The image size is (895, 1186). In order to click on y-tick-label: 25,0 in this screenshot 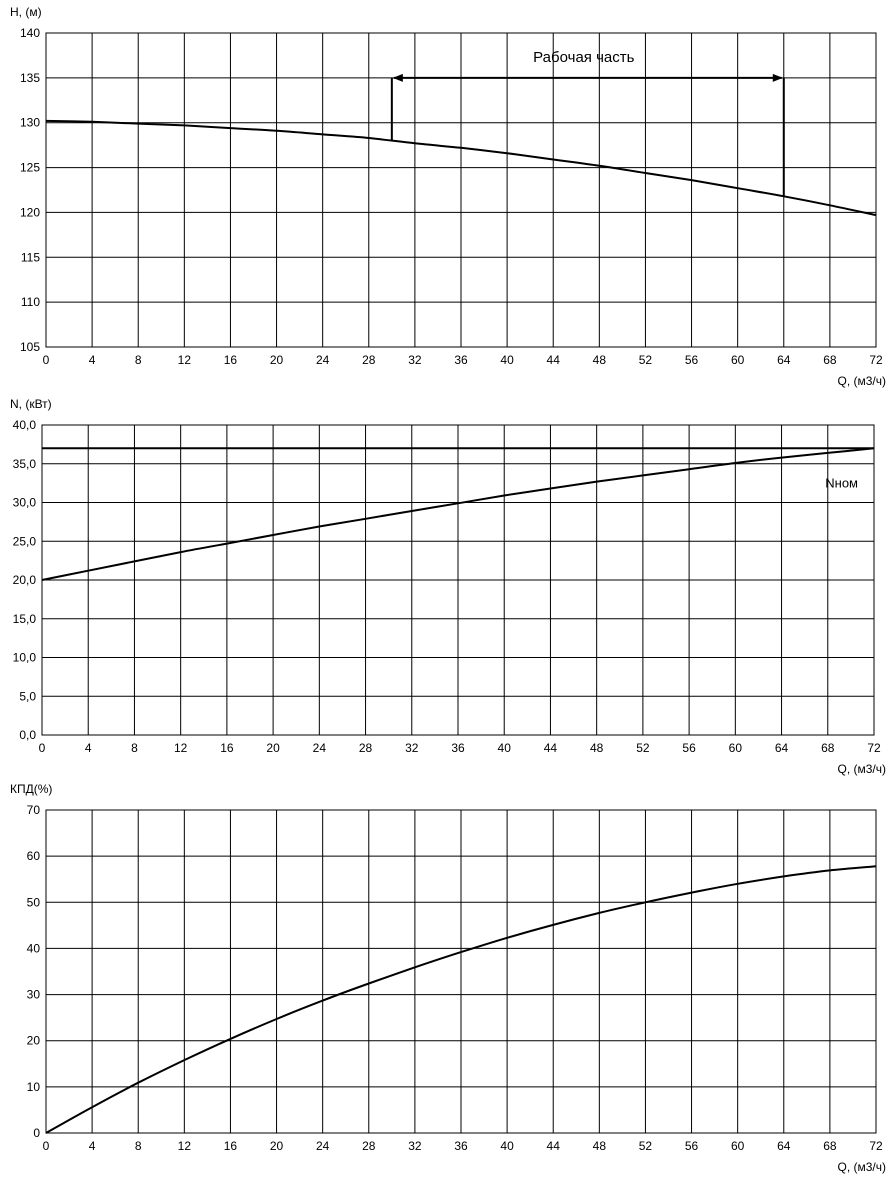, I will do `click(25, 541)`.